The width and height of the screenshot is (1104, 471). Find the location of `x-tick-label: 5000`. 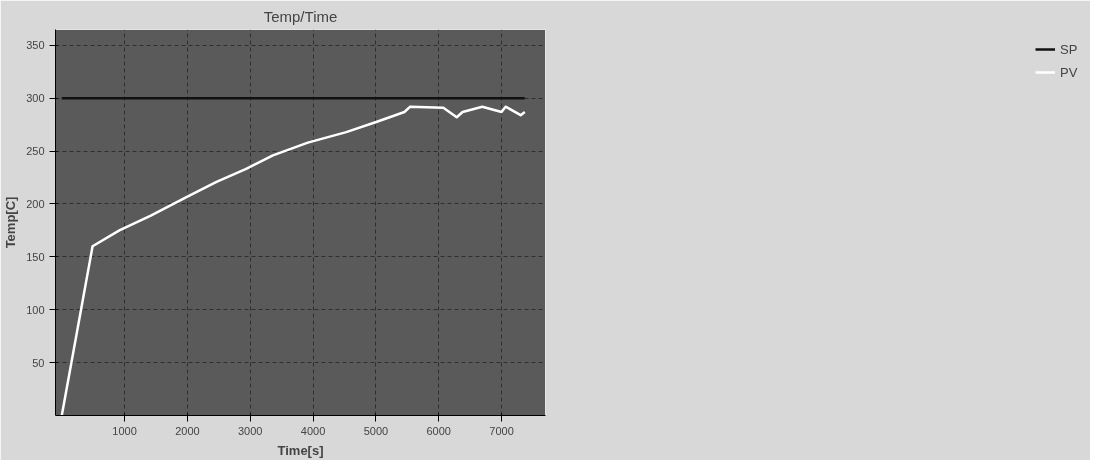

x-tick-label: 5000 is located at coordinates (376, 430).